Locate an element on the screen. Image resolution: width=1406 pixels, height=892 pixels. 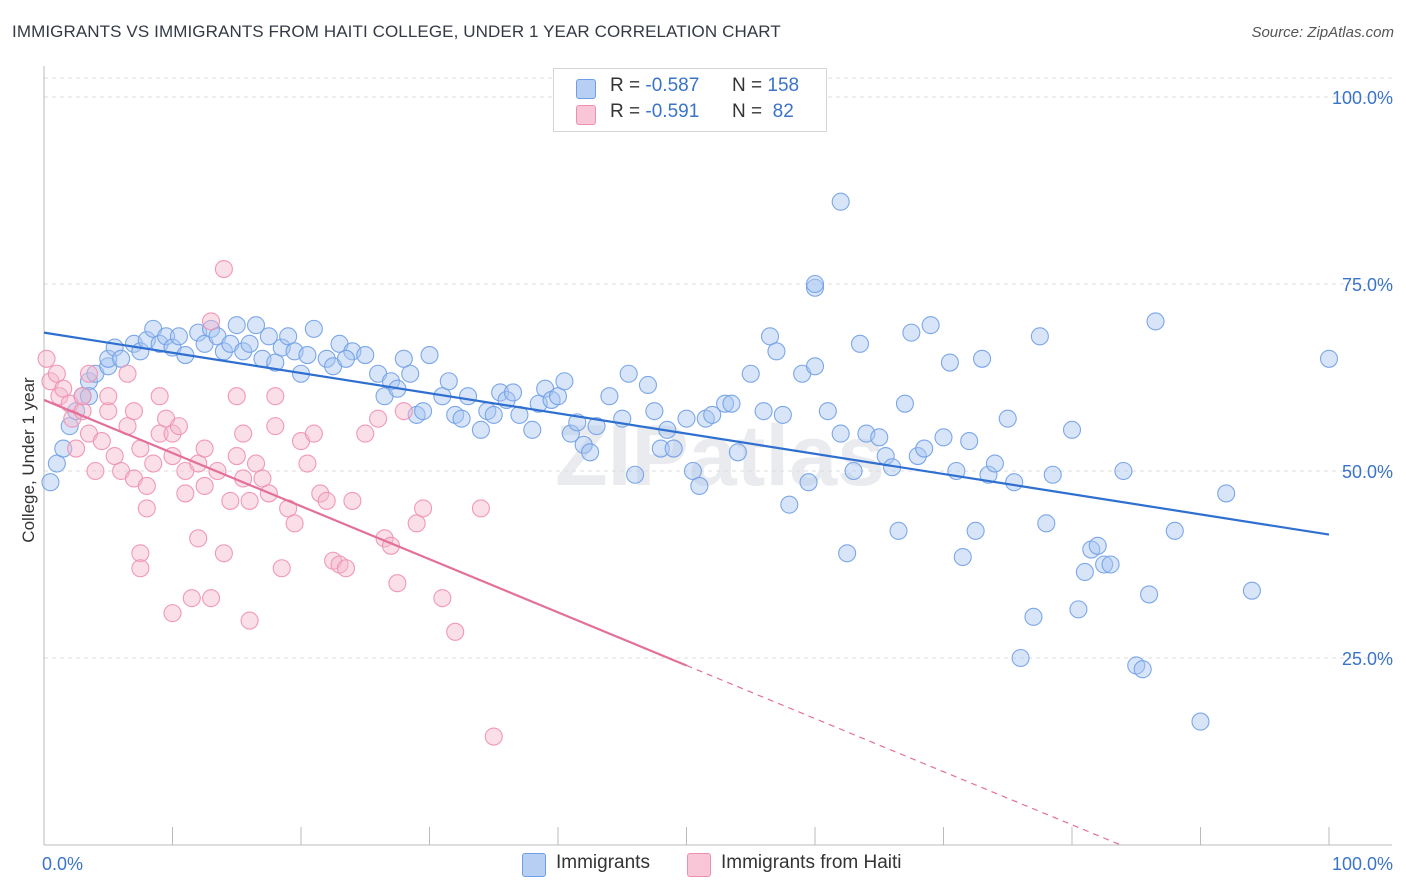
legend-swatch-haiti is located at coordinates (586, 115).